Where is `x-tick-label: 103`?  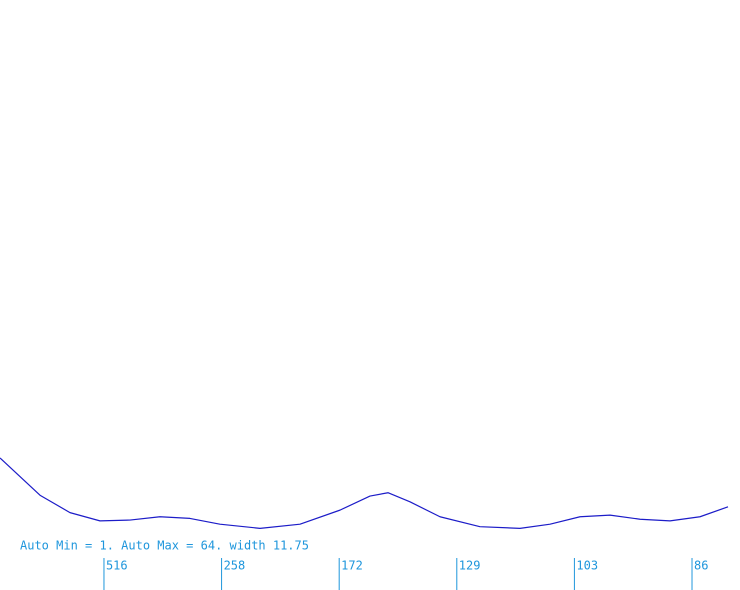 x-tick-label: 103 is located at coordinates (587, 566).